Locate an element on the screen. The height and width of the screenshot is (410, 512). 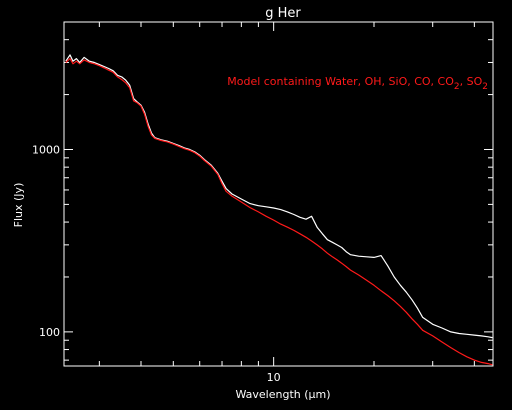
y-axis-label: Flux (Jy) is located at coordinates (18, 205).